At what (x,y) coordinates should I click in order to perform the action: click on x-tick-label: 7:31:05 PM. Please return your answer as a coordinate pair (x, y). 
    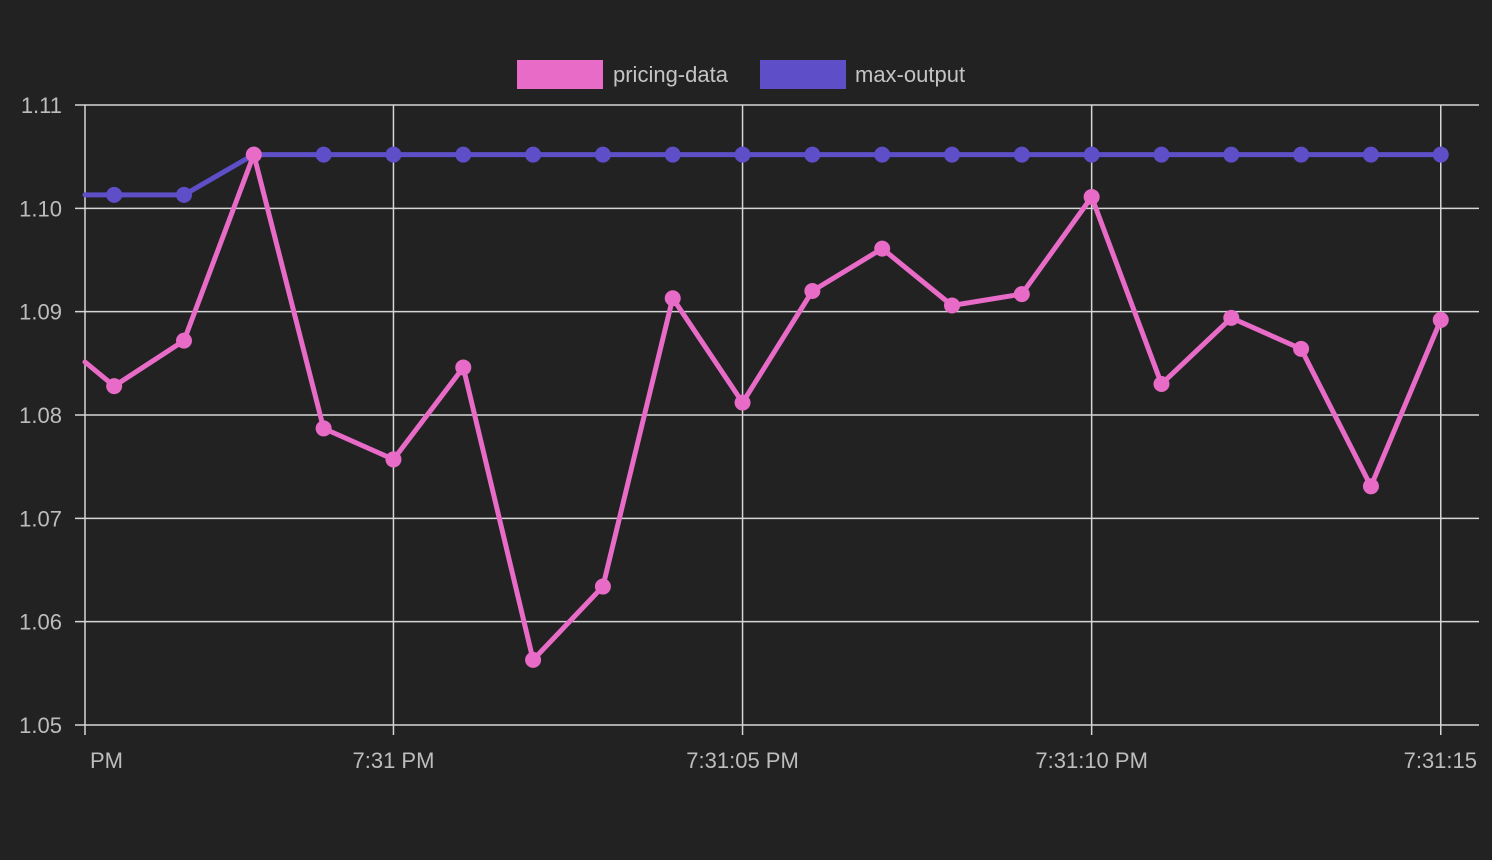
    Looking at the image, I should click on (742, 760).